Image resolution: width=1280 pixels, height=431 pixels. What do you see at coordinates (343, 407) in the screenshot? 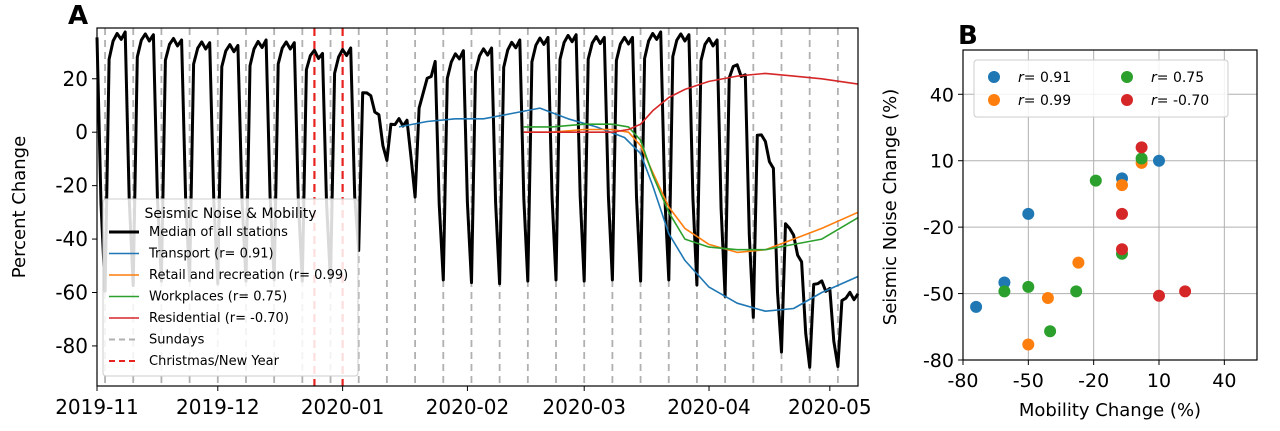
I see `x-tick-label: 2020-01` at bounding box center [343, 407].